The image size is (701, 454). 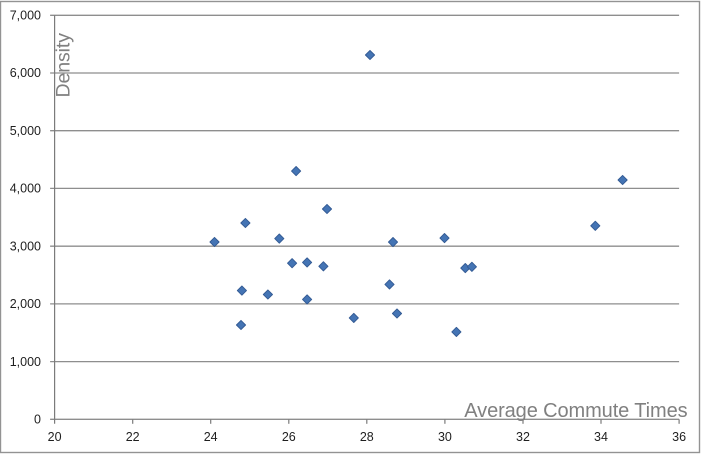 I want to click on svg-text: 2,000, so click(x=25, y=304).